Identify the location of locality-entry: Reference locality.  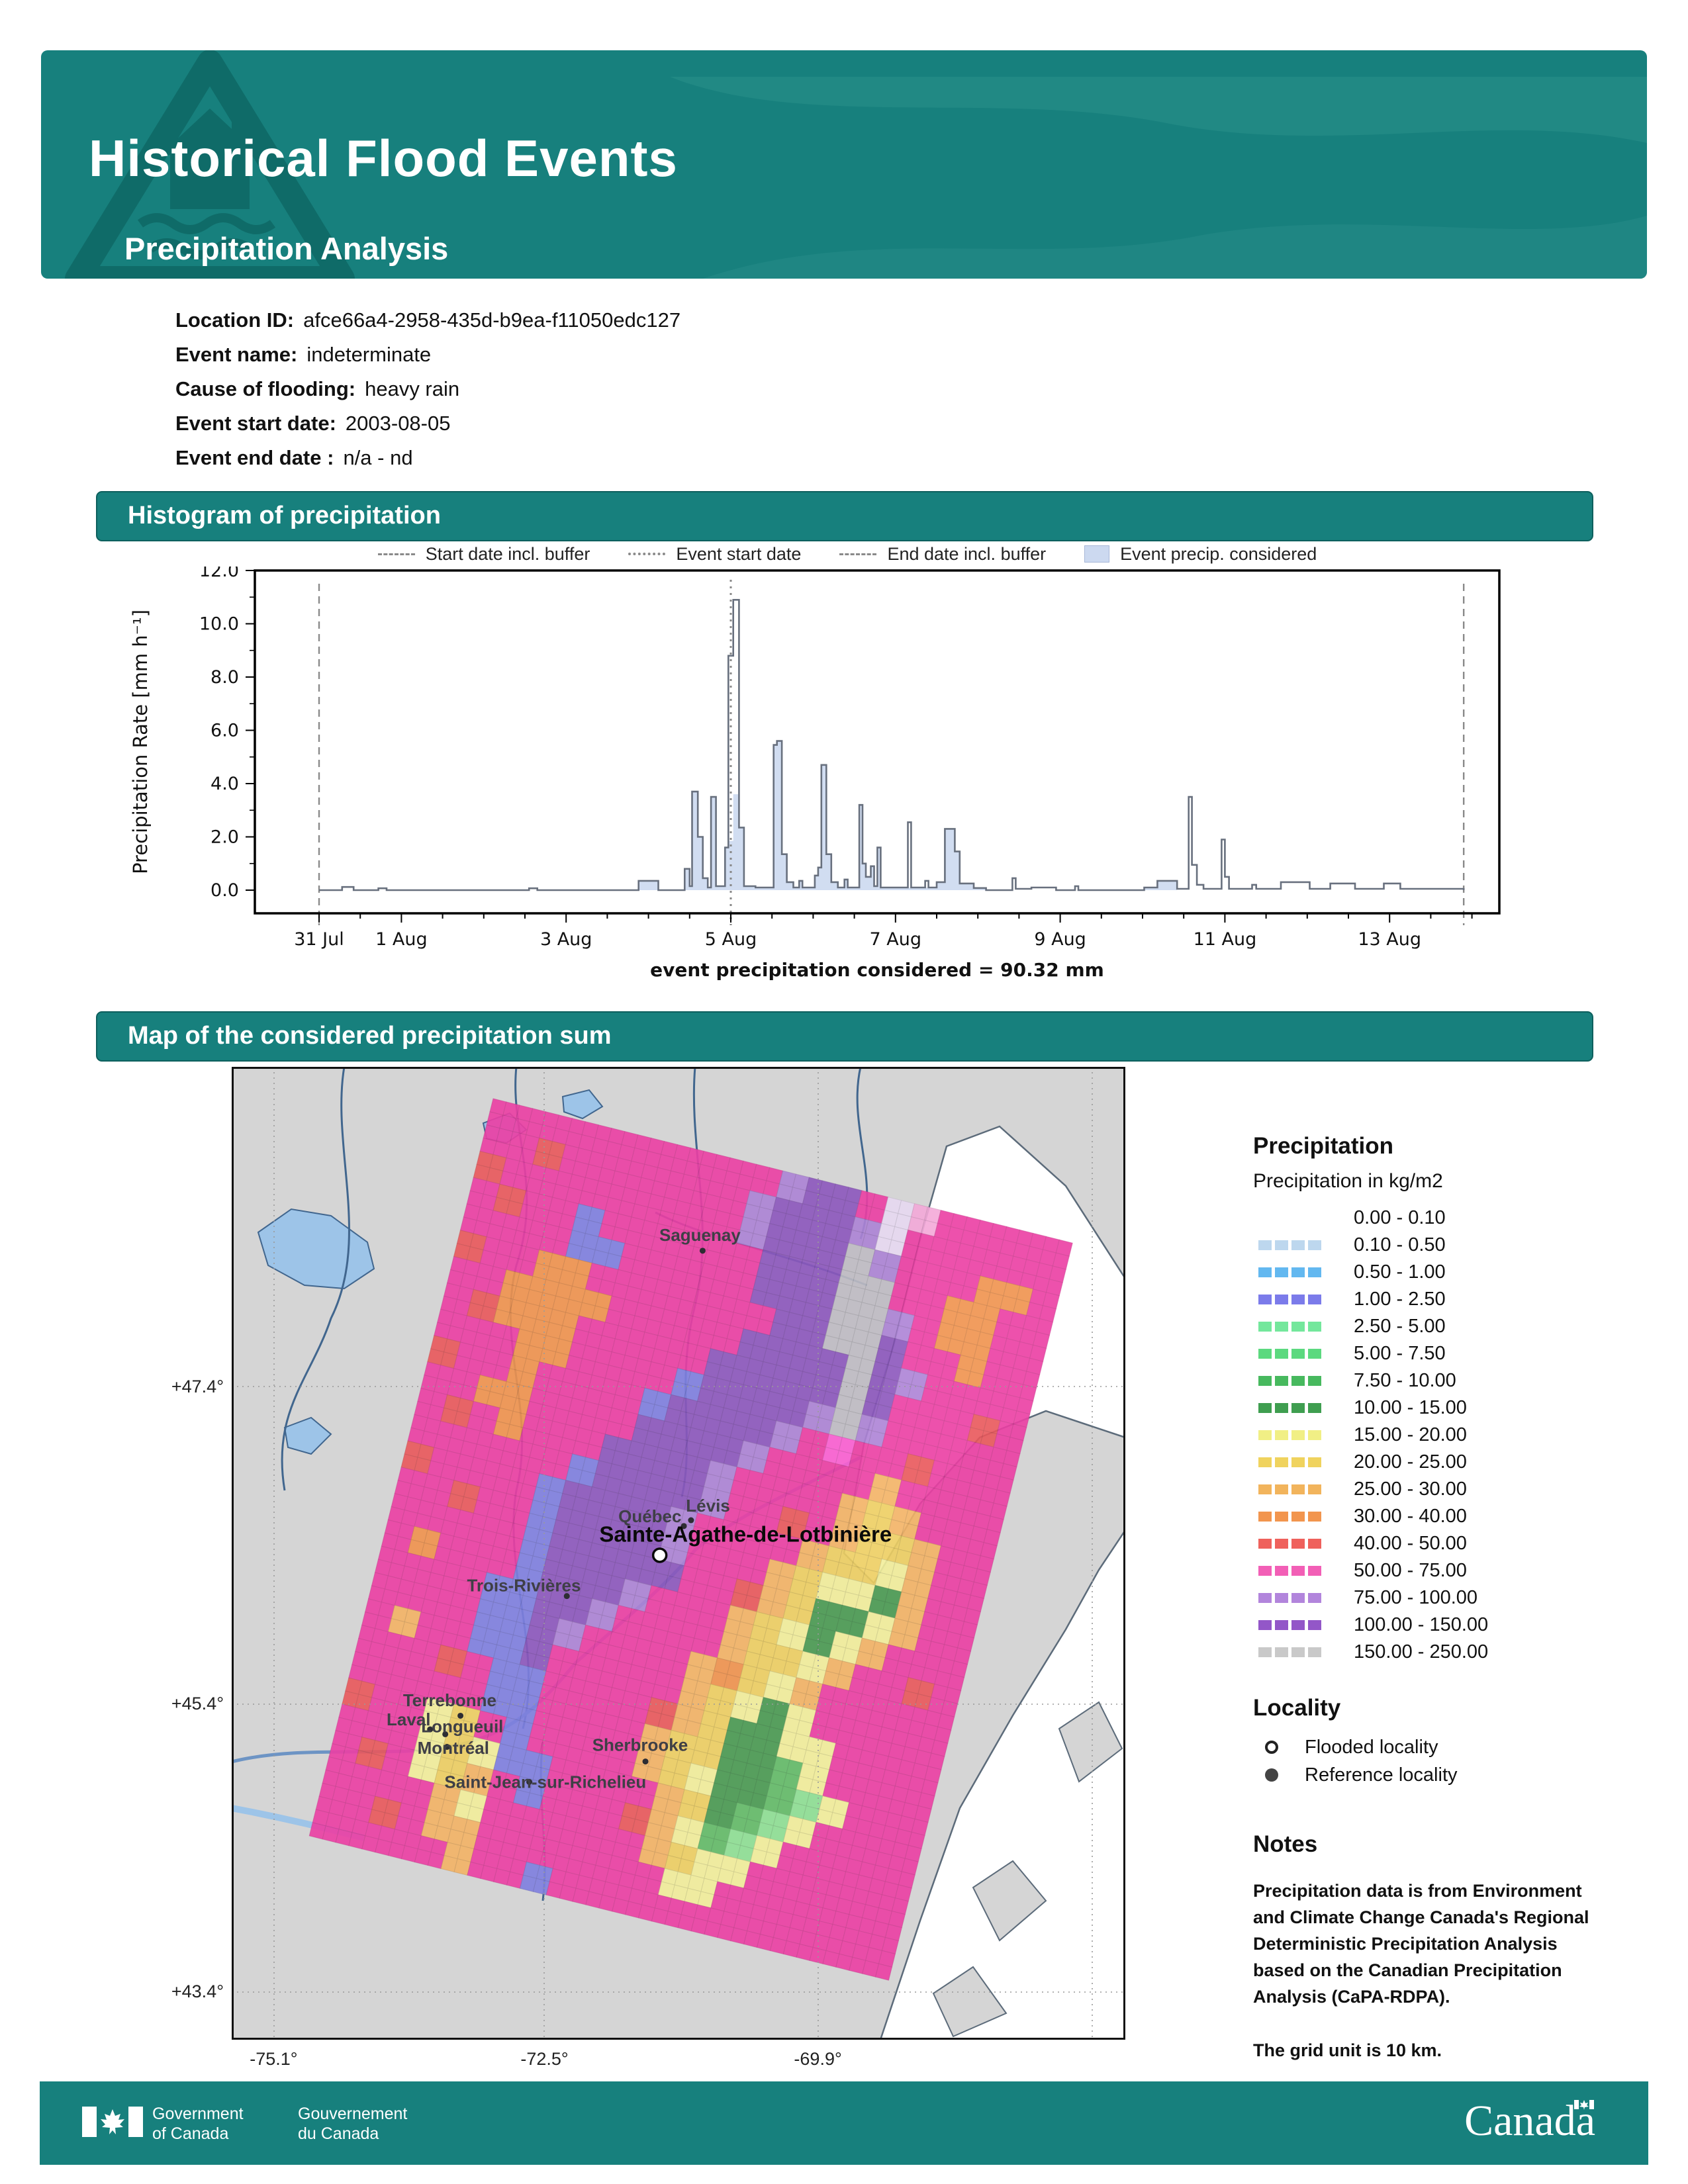
(1438, 1775).